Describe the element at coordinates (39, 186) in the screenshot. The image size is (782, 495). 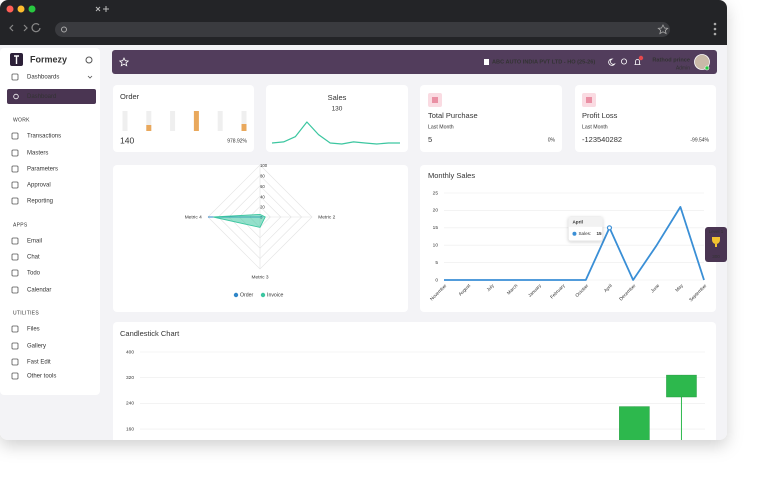
I see `menu-item: Approval` at that location.